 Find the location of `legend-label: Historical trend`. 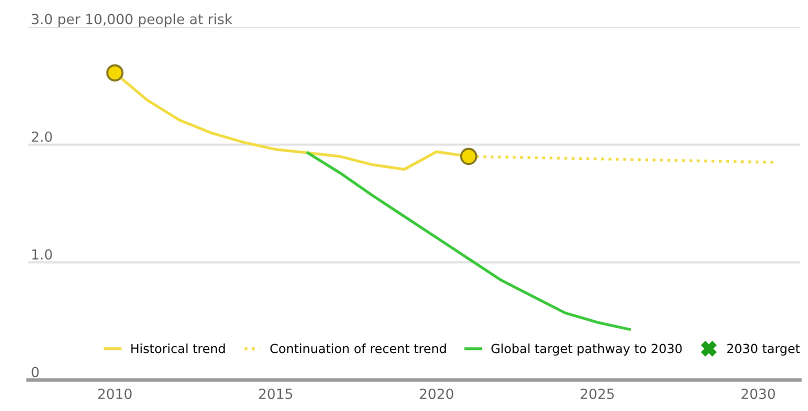

legend-label: Historical trend is located at coordinates (178, 349).